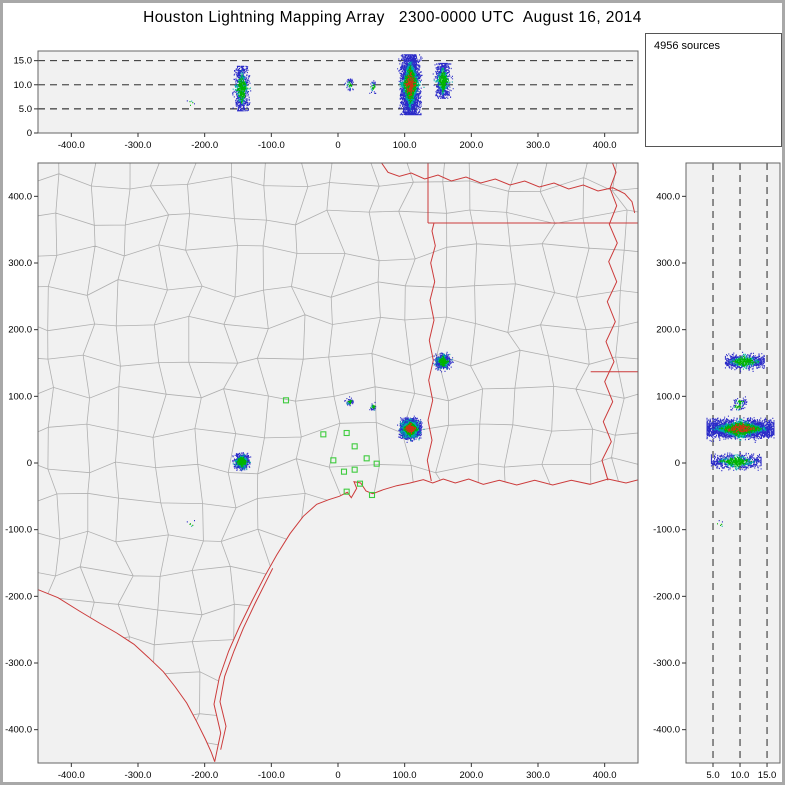  What do you see at coordinates (20, 263) in the screenshot?
I see `plan-view-map-y-tick-label: 300.0` at bounding box center [20, 263].